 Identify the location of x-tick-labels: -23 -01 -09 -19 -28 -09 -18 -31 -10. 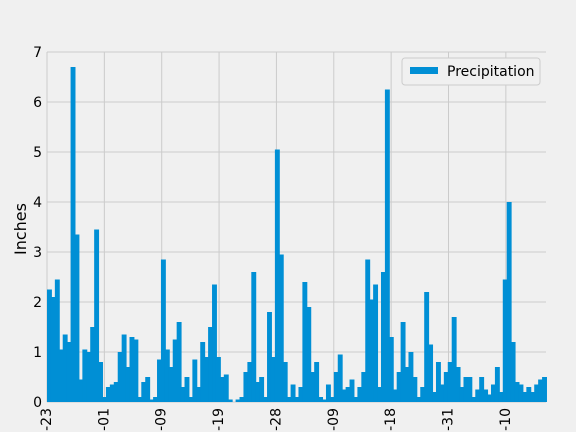
(276, 419).